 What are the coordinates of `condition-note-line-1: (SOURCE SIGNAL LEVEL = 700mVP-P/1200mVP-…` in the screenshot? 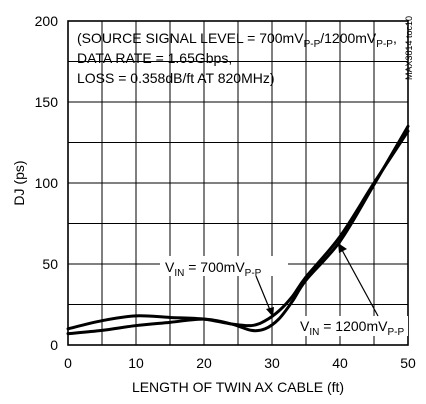 It's located at (237, 40).